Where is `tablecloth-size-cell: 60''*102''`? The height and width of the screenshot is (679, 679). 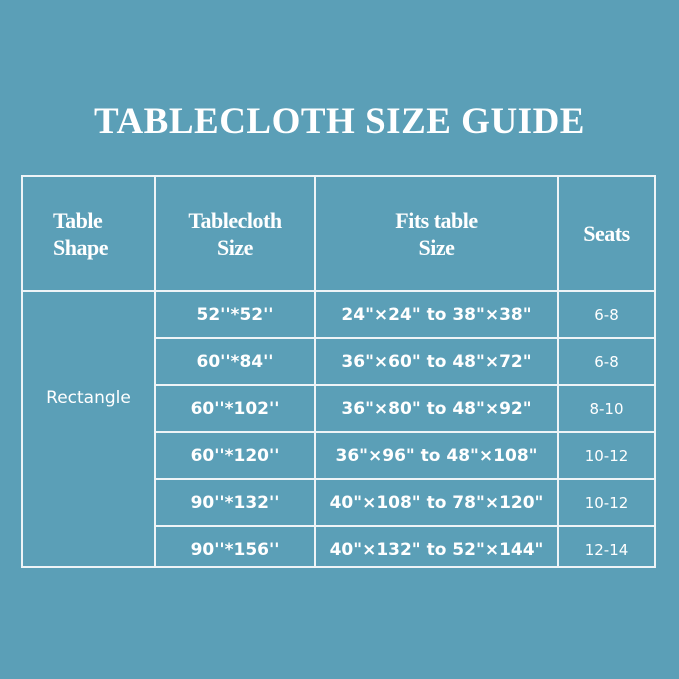 tablecloth-size-cell: 60''*102'' is located at coordinates (235, 408).